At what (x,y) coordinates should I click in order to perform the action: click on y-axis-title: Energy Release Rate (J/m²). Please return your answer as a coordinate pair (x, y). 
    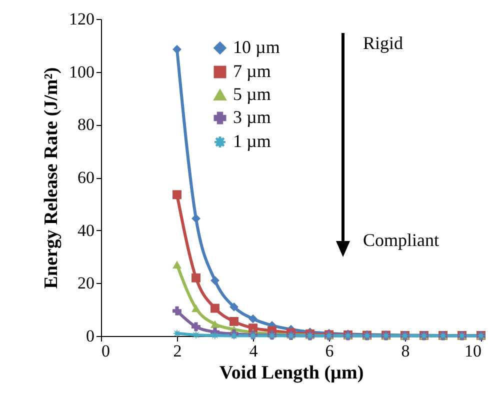
    Looking at the image, I should click on (51, 178).